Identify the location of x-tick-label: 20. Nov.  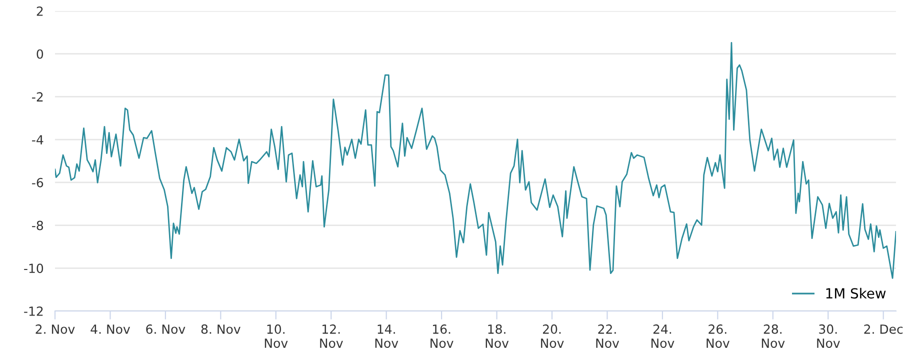
(552, 336).